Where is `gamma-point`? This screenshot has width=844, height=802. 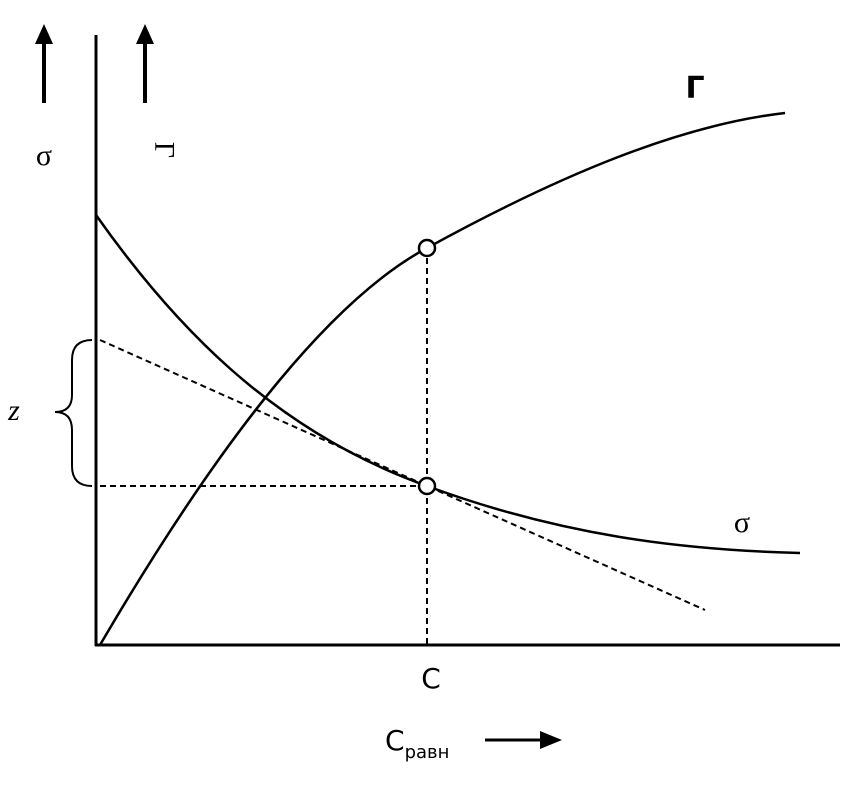
gamma-point is located at coordinates (427, 248).